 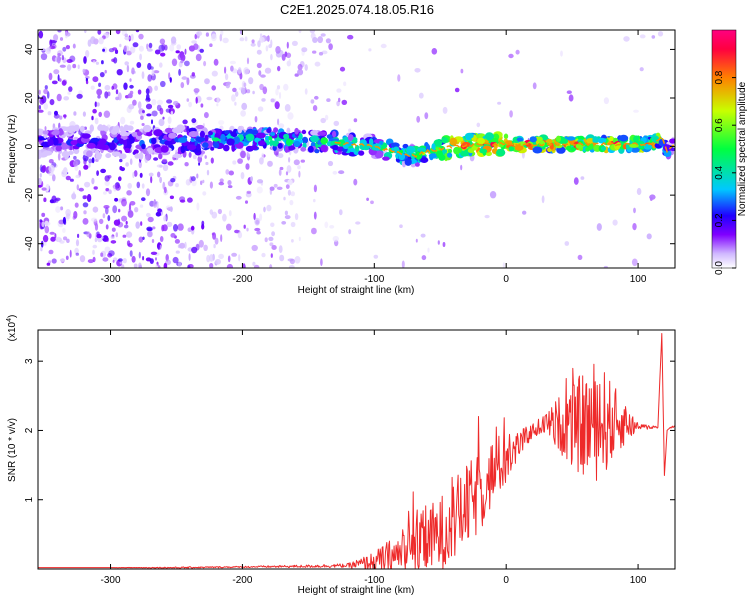 I want to click on ridge-core, so click(x=504, y=146).